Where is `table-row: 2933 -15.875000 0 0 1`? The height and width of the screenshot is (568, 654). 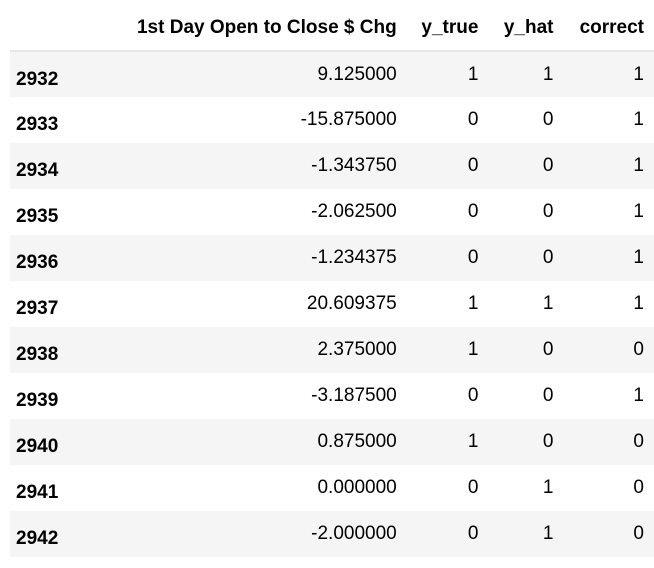 table-row: 2933 -15.875000 0 0 1 is located at coordinates (332, 120).